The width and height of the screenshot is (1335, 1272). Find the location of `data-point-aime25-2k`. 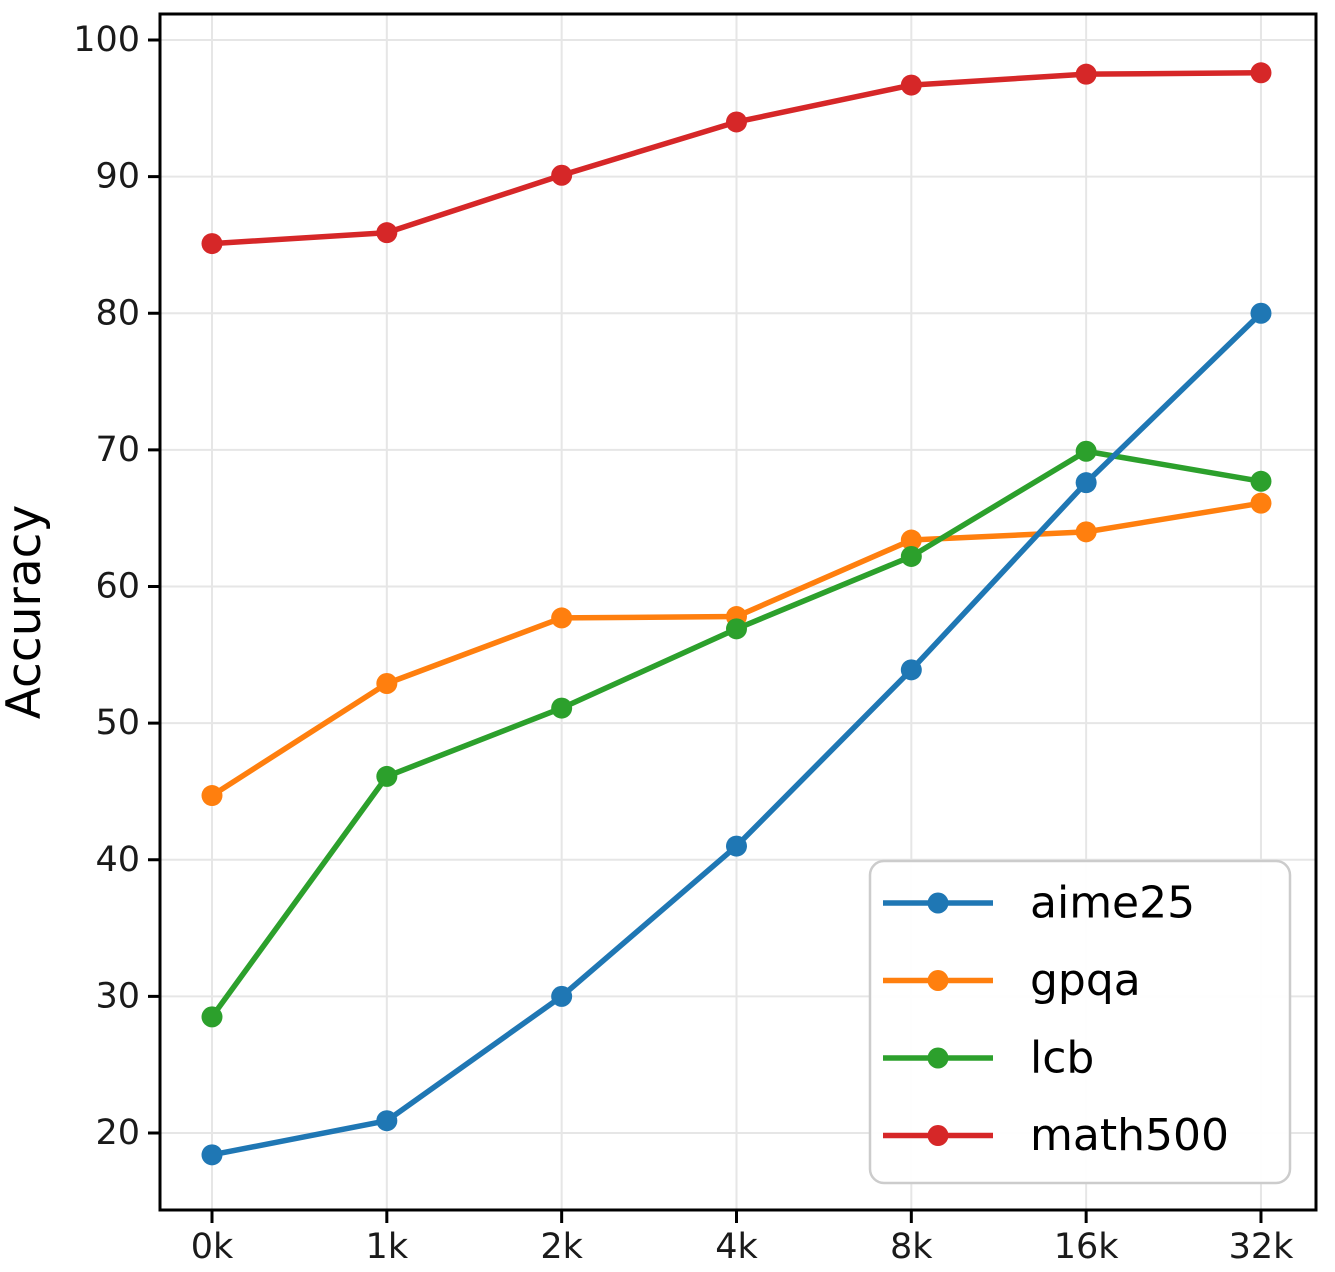

data-point-aime25-2k is located at coordinates (562, 996).